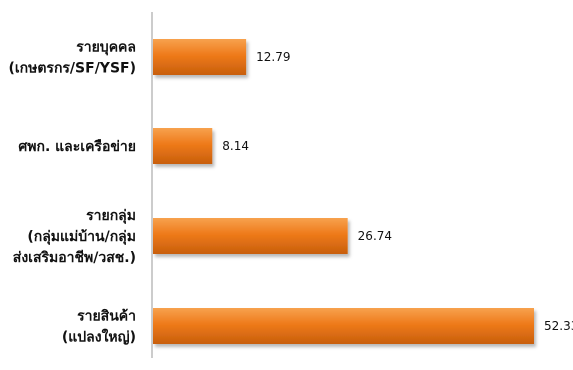 This screenshot has height=370, width=573. What do you see at coordinates (81, 237) in the screenshot?
I see `category-label-2-line-1: (กลุ่มแม่บ้าน/กลุ่ม` at bounding box center [81, 237].